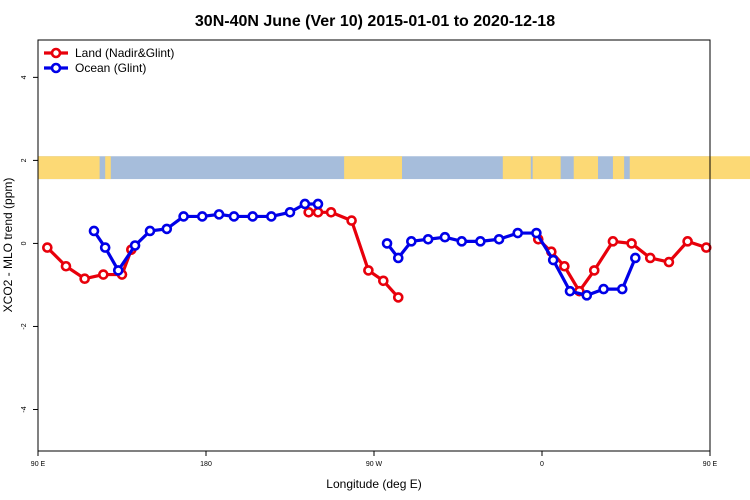  What do you see at coordinates (110, 68) in the screenshot?
I see `legend-entry: Ocean (Glint)` at bounding box center [110, 68].